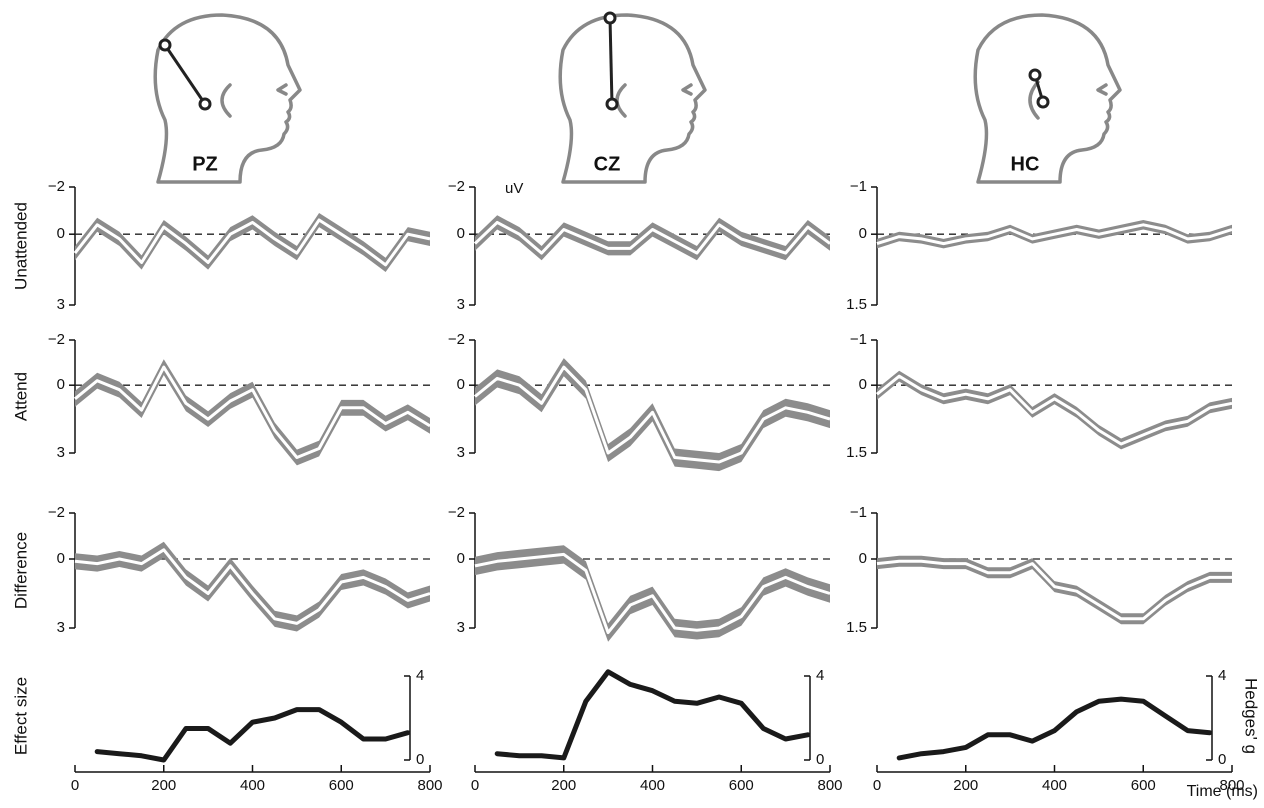 Image resolution: width=1264 pixels, height=808 pixels. I want to click on head-hc, so click(1047, 98).